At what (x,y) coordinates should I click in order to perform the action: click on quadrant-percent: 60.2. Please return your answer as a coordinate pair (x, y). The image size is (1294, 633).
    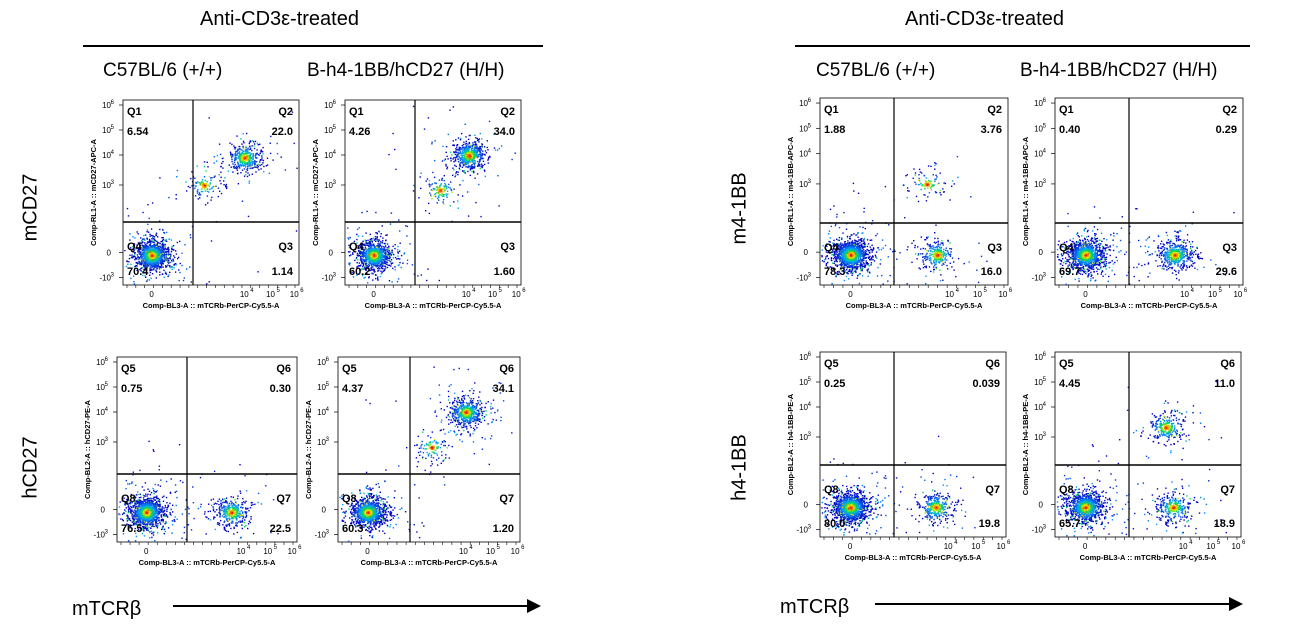
    Looking at the image, I should click on (359, 272).